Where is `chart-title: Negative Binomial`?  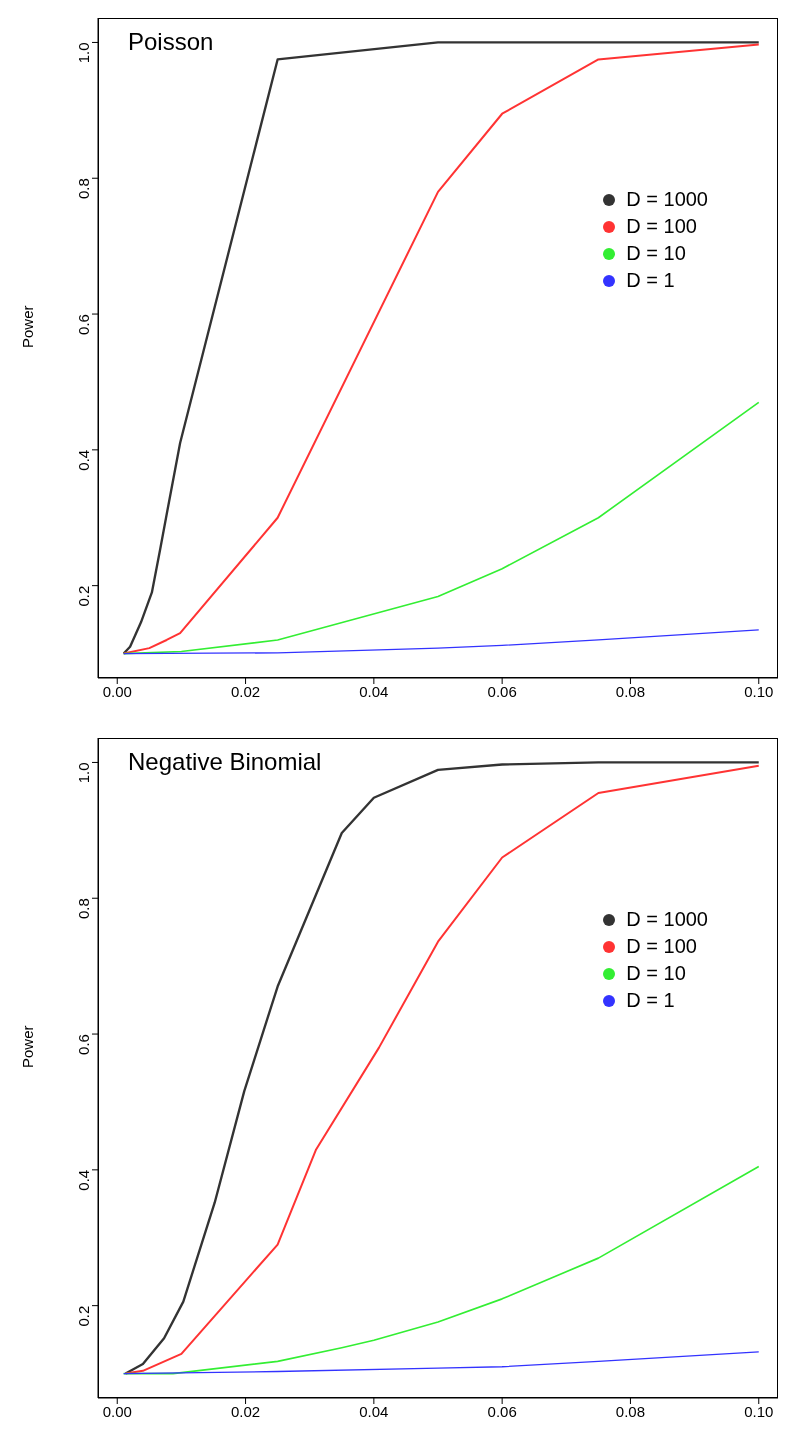
chart-title: Negative Binomial is located at coordinates (225, 762).